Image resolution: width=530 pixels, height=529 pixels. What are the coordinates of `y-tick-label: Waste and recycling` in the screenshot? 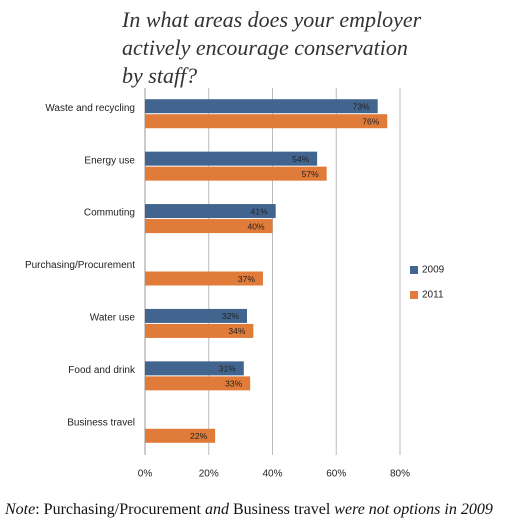 It's located at (90, 108).